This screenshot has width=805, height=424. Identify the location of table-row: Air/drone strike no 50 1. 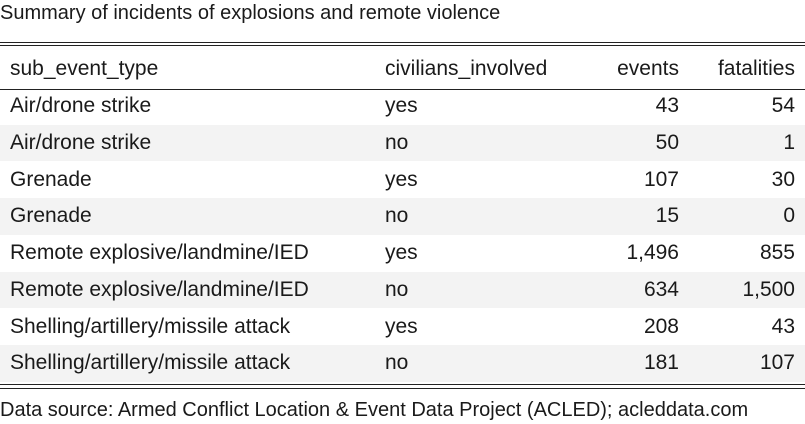
(402, 143).